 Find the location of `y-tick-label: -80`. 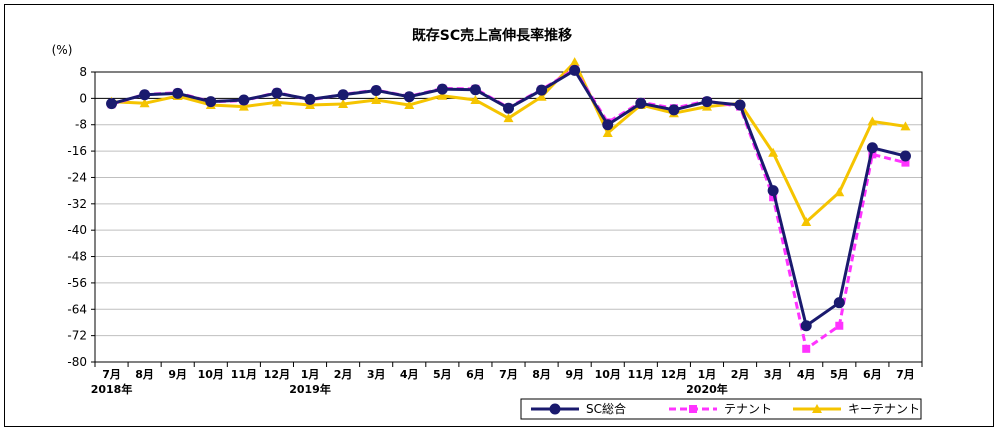

y-tick-label: -80 is located at coordinates (77, 362).